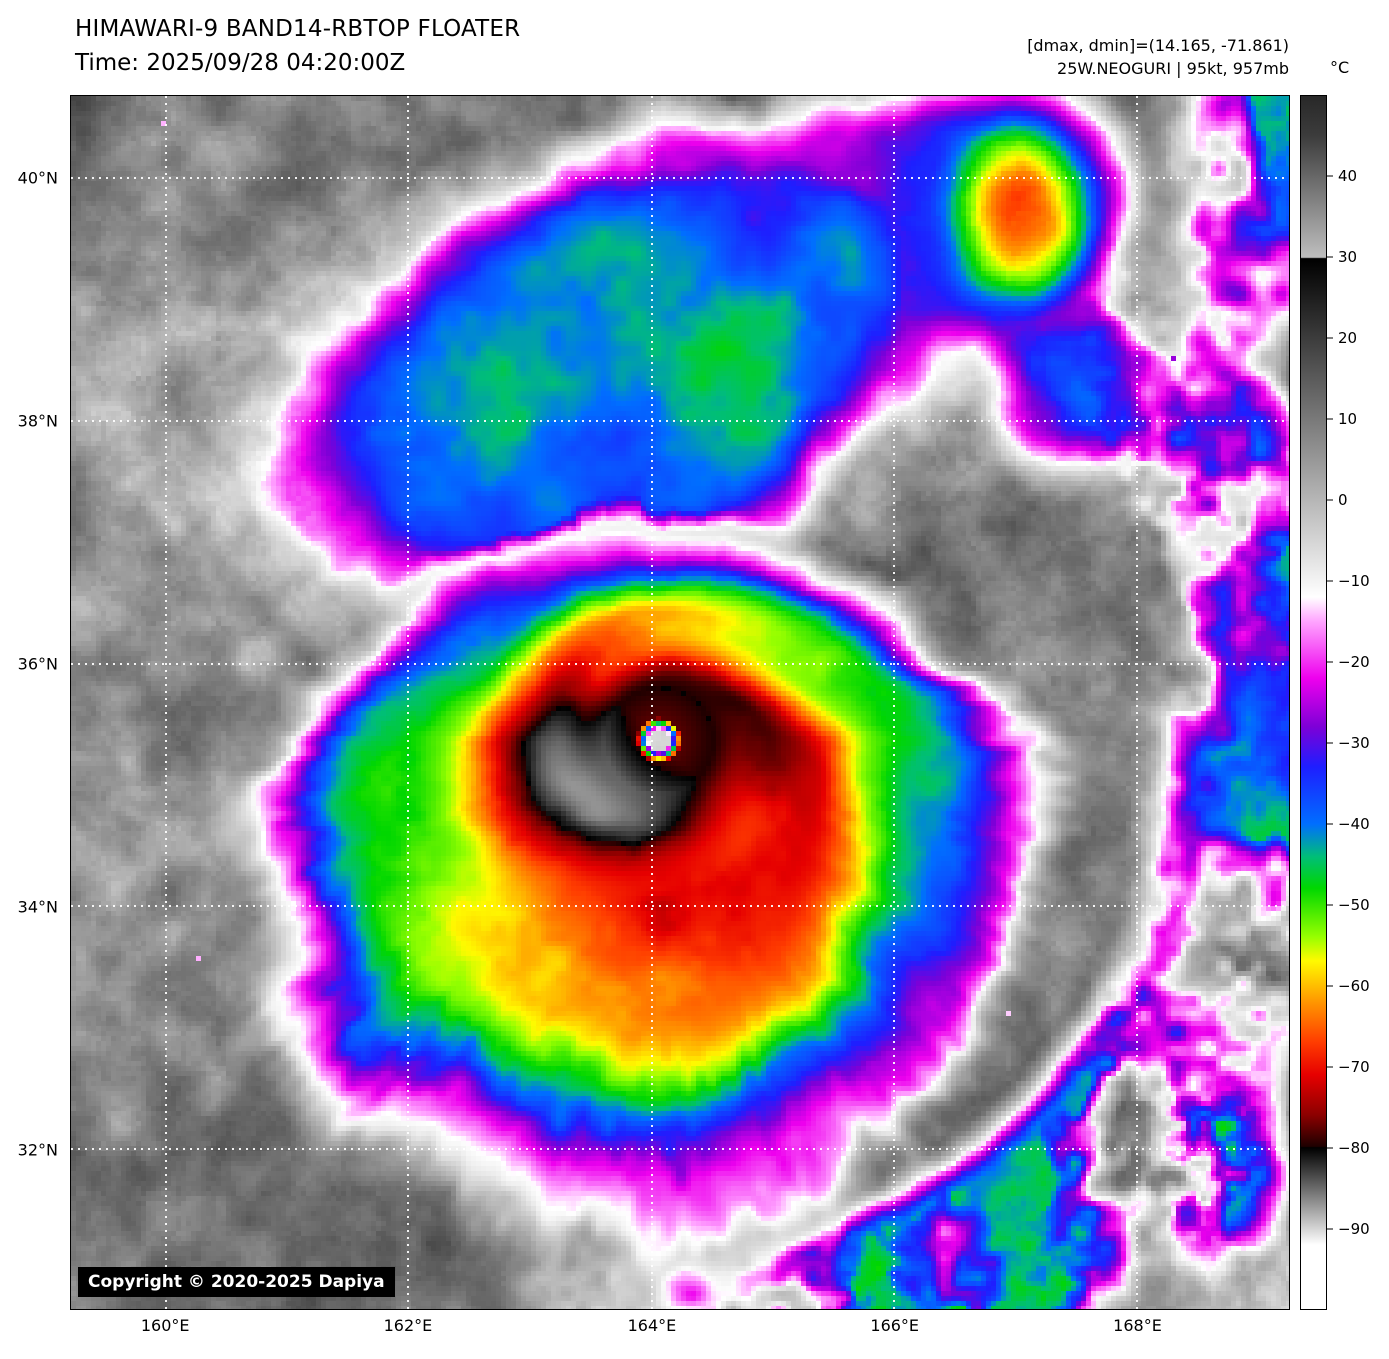 The image size is (1389, 1359). I want to click on page-title: HIMAWARI-9 BAND14-RBTOP FLOATER, so click(298, 29).